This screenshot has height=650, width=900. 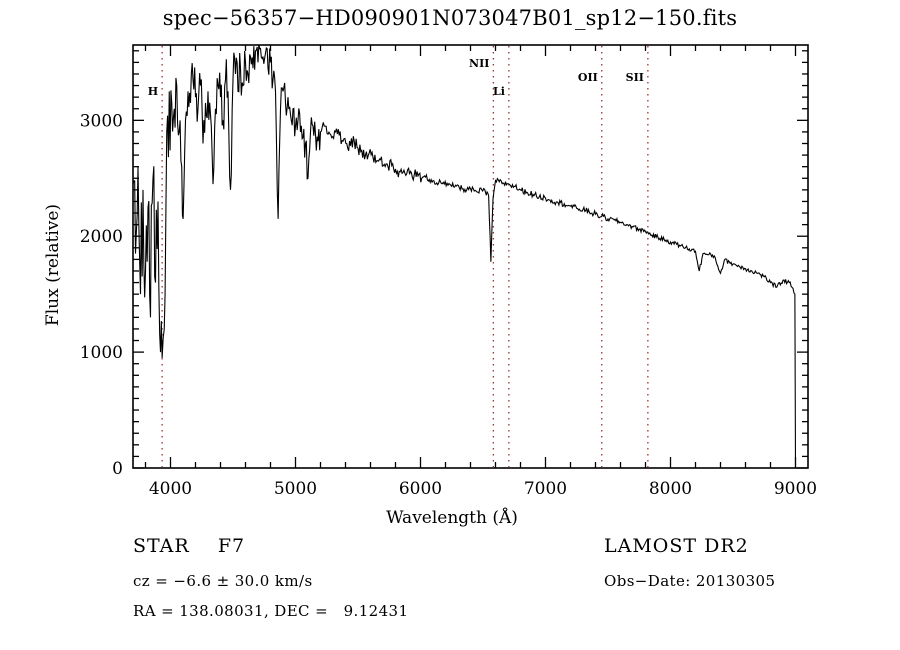 I want to click on x-tick-label: 7000, so click(x=545, y=489).